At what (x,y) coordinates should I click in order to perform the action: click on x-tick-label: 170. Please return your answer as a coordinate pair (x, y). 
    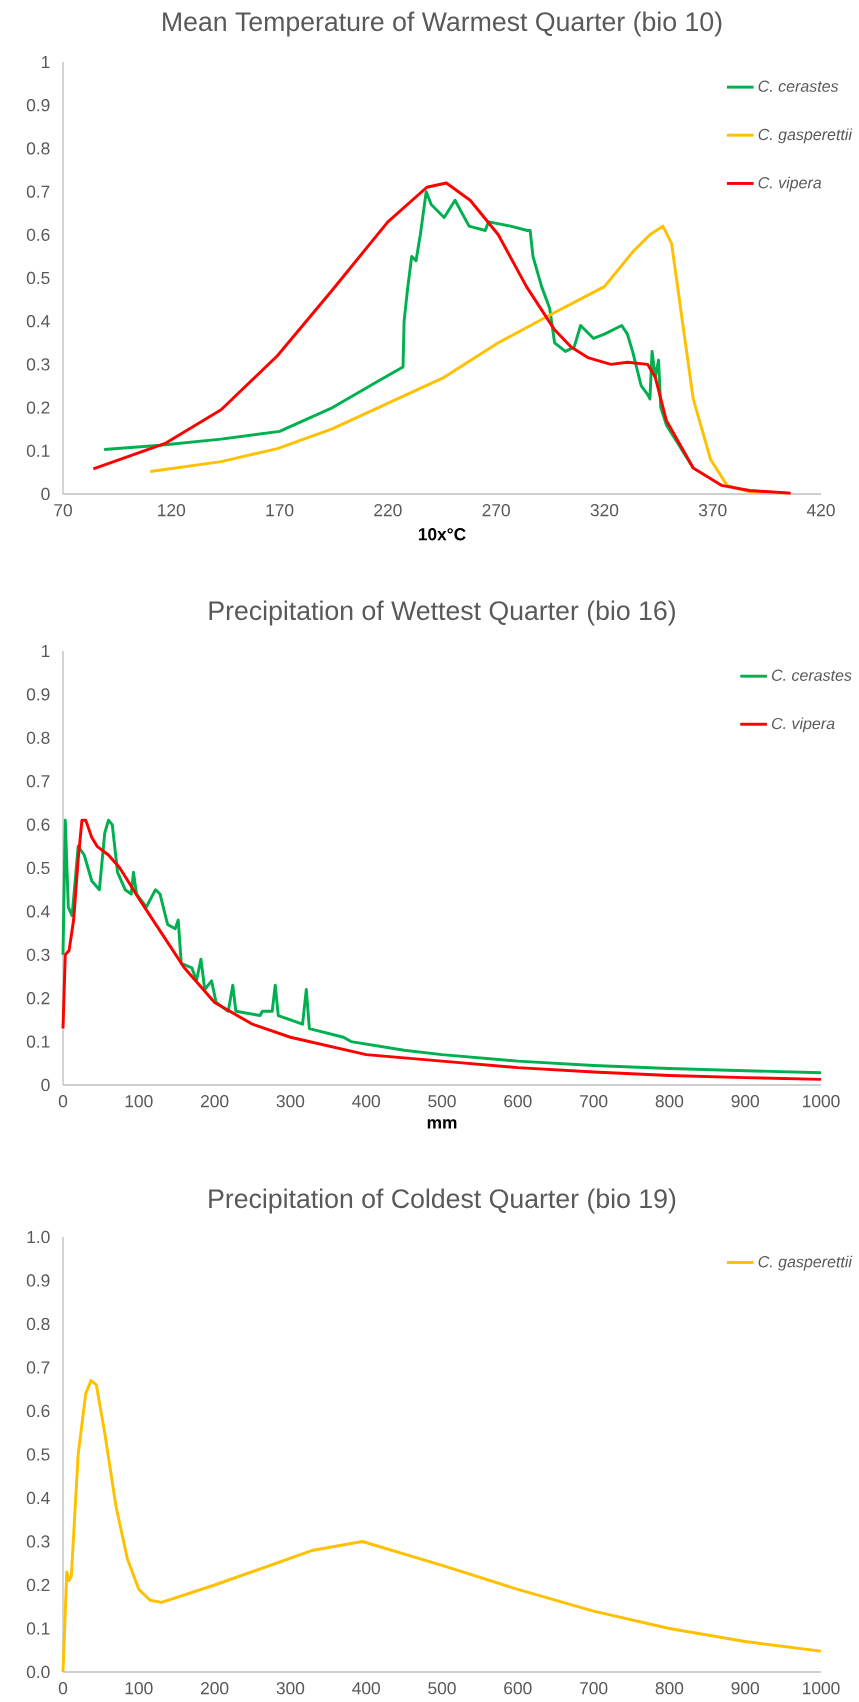
    Looking at the image, I should click on (280, 510).